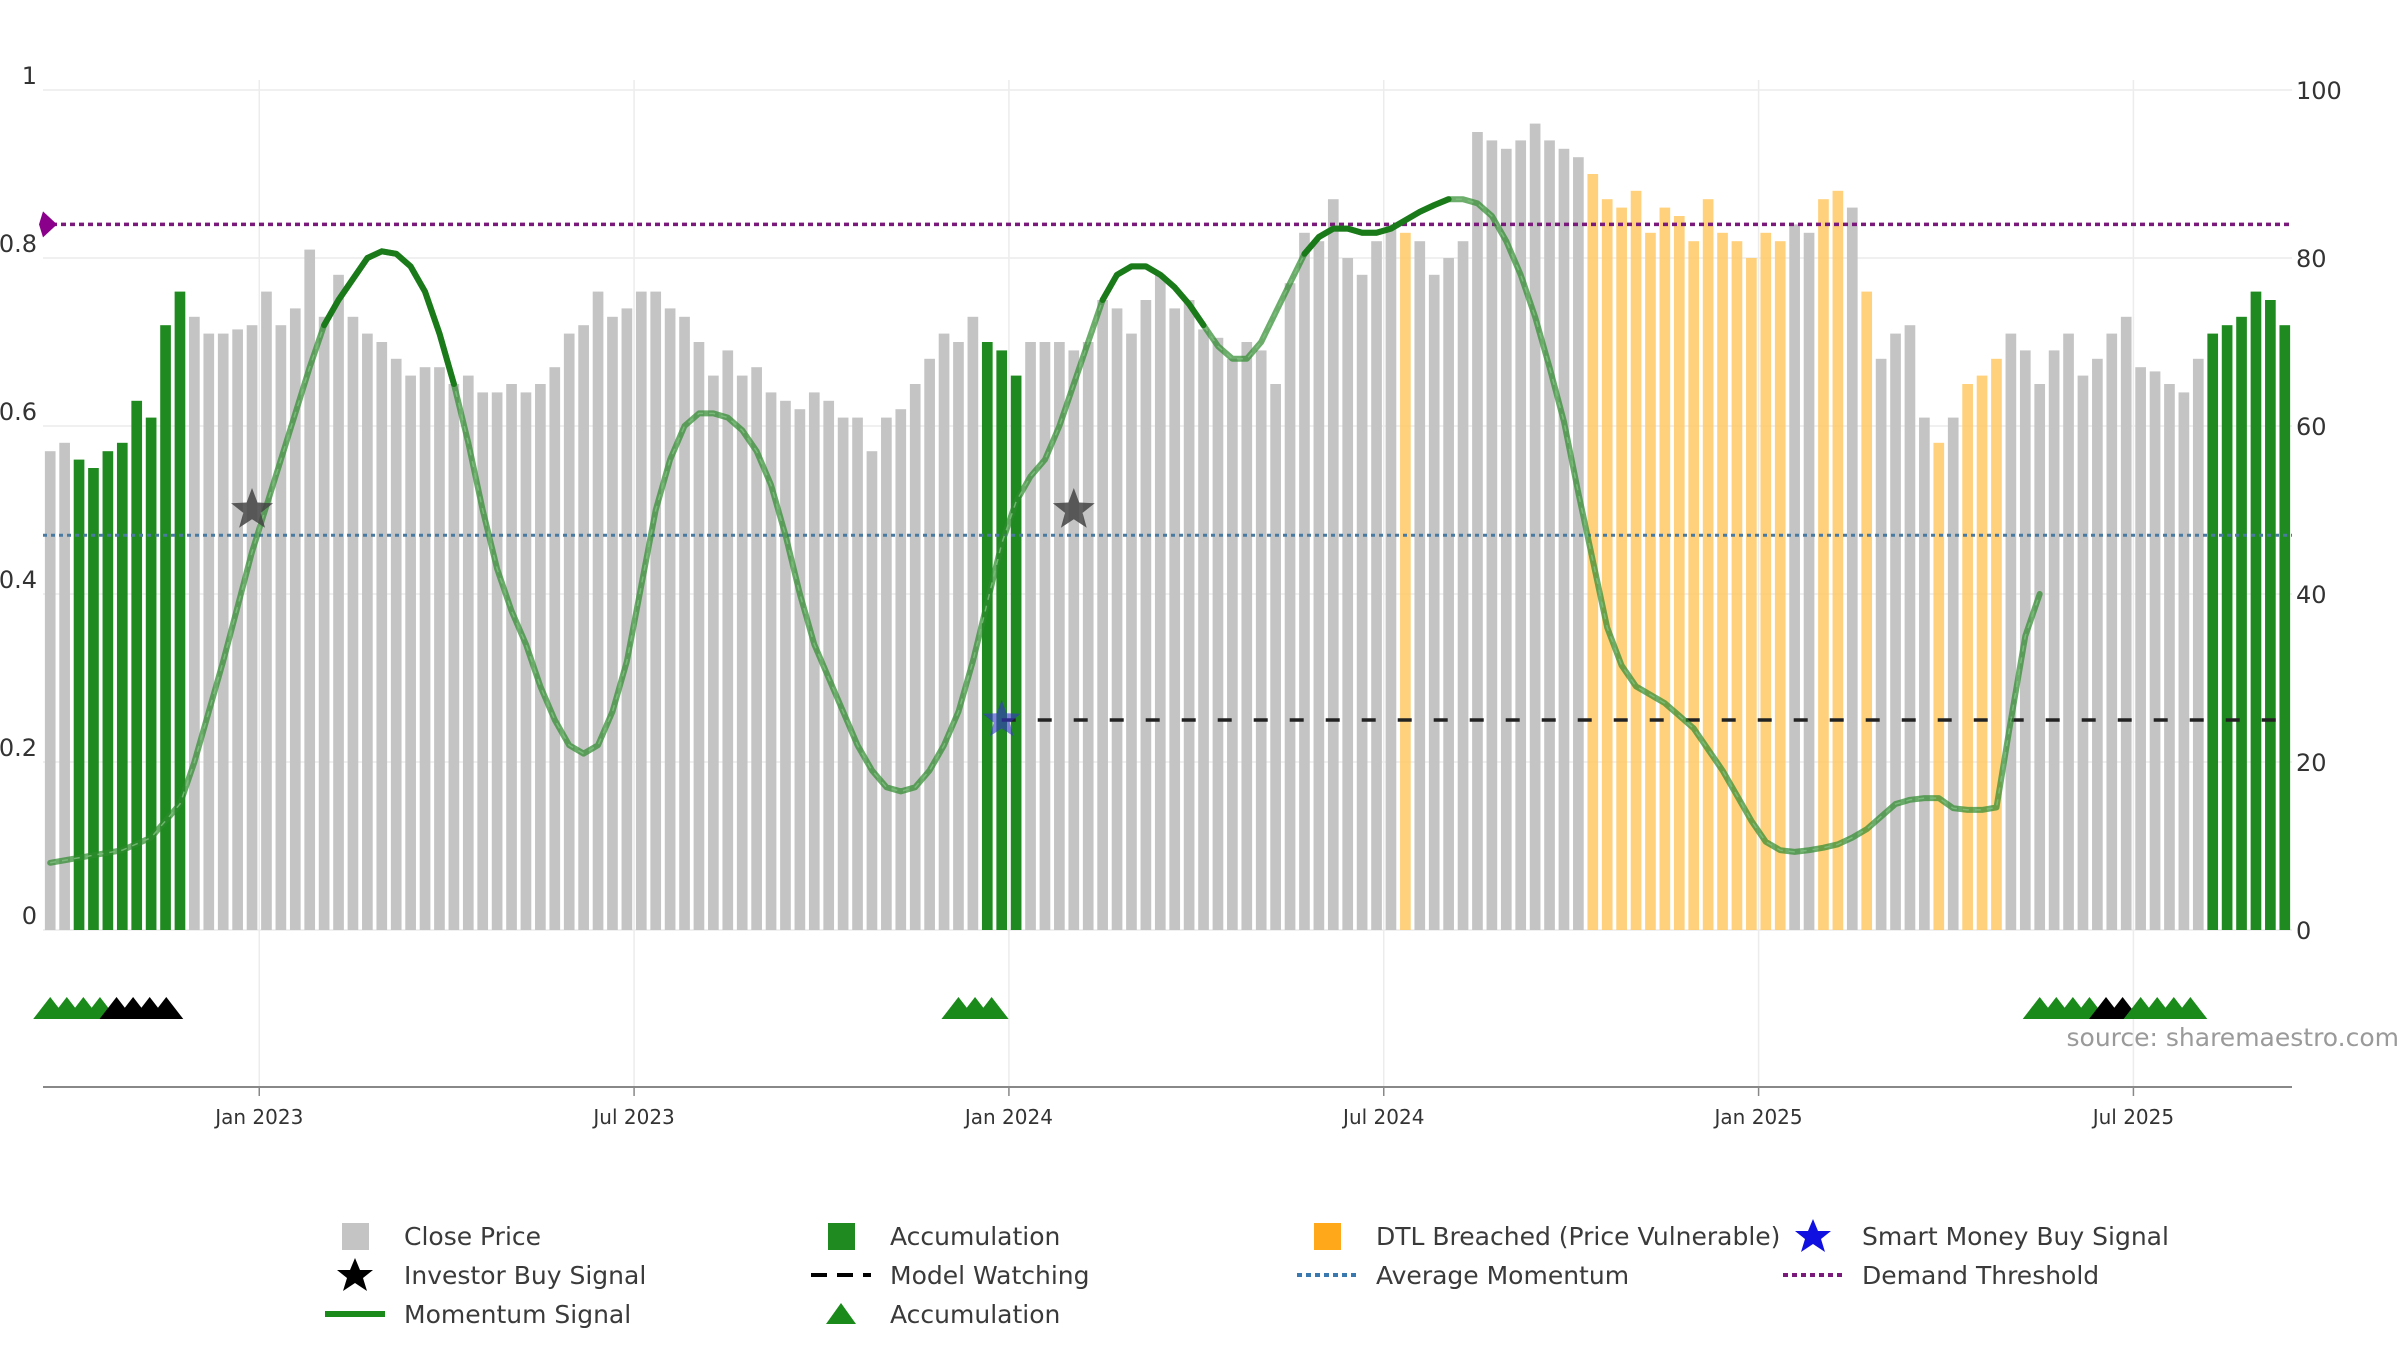 This screenshot has height=1350, width=2400. Describe the element at coordinates (48, 224) in the screenshot. I see `demand-threshold-marker` at that location.